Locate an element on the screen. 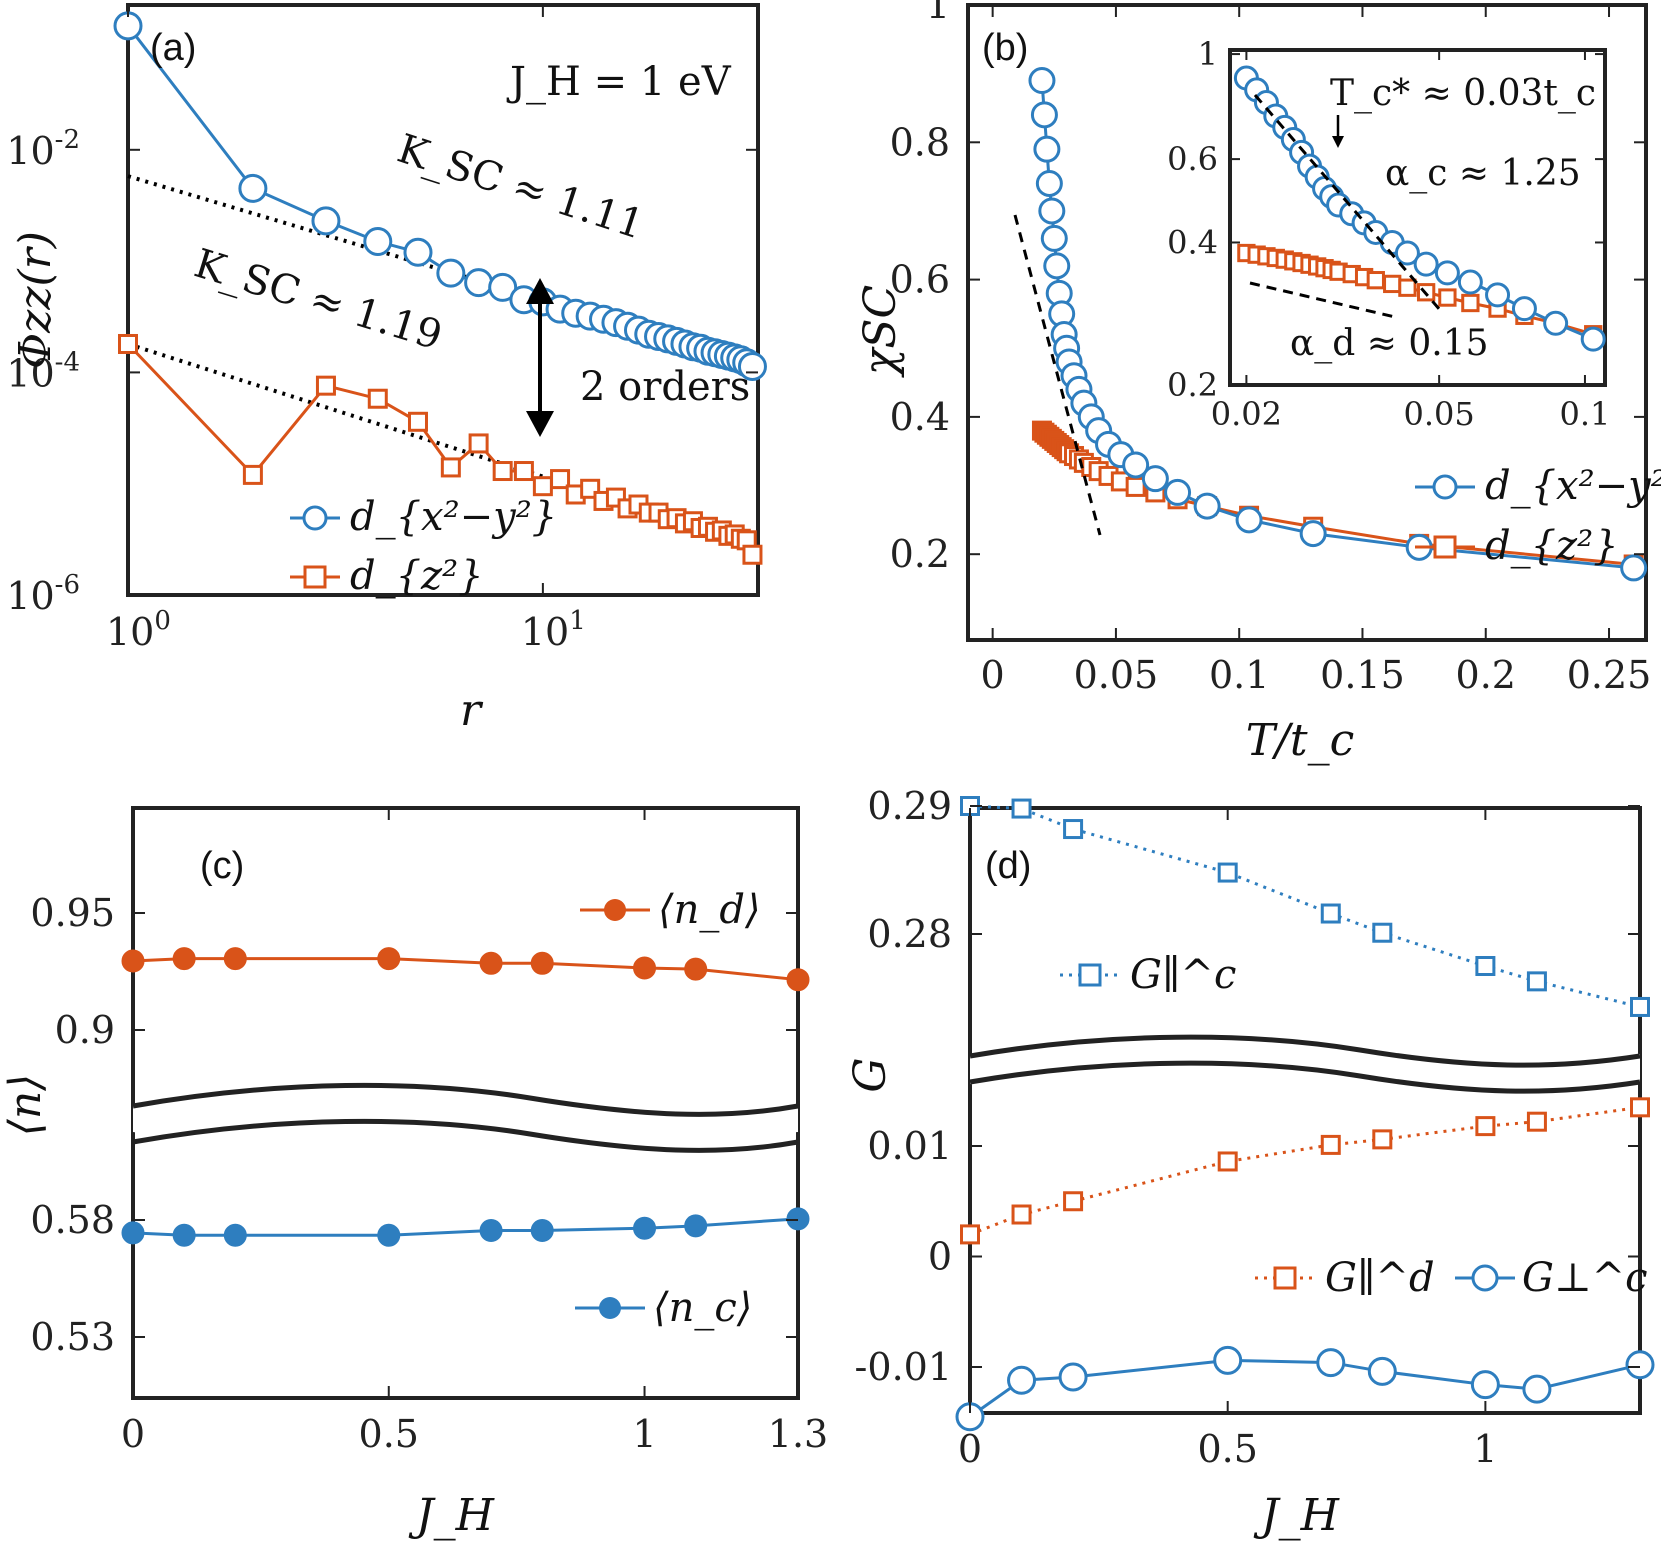 The image size is (1661, 1541). ytick-d: 0.29 is located at coordinates (909, 806).